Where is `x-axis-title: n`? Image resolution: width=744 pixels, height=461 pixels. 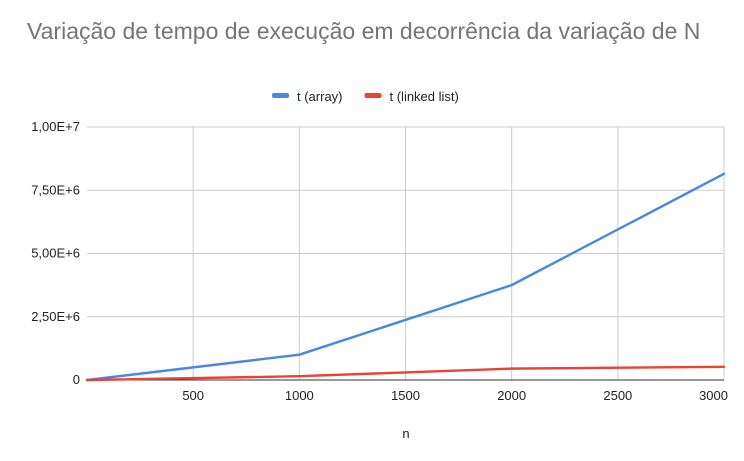 x-axis-title: n is located at coordinates (405, 433).